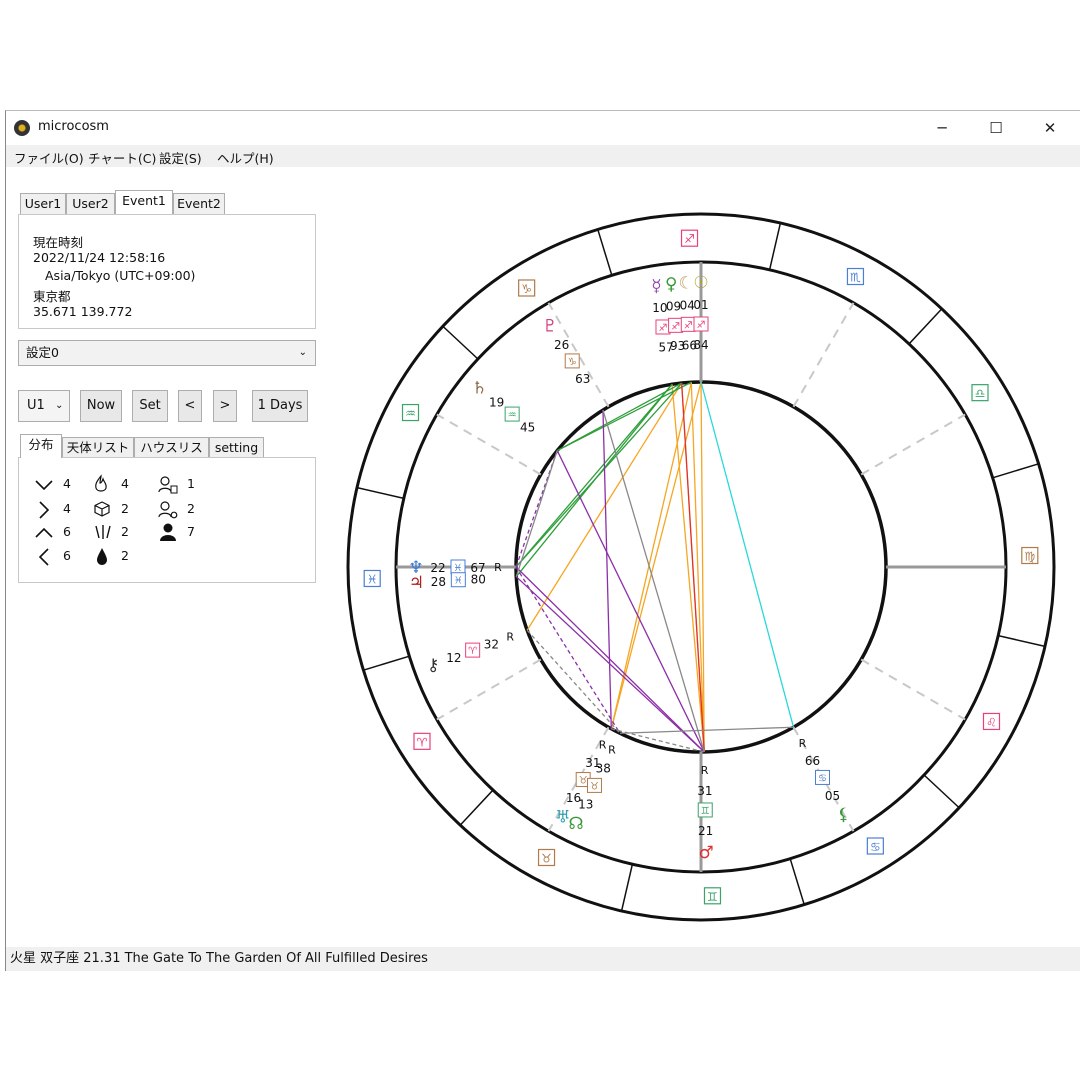 The width and height of the screenshot is (1080, 1080). I want to click on step-button: 1 Days, so click(280, 406).